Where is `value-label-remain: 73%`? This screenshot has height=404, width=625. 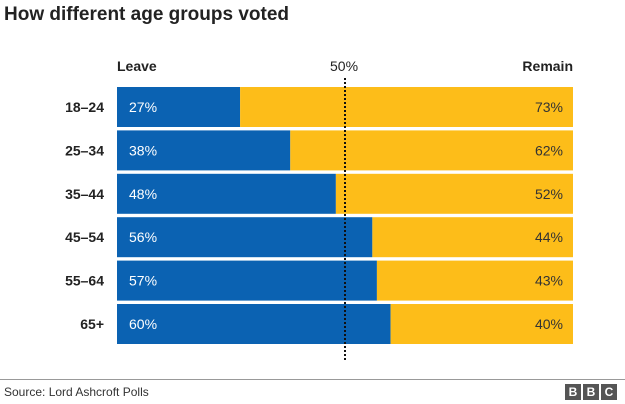 value-label-remain: 73% is located at coordinates (549, 107).